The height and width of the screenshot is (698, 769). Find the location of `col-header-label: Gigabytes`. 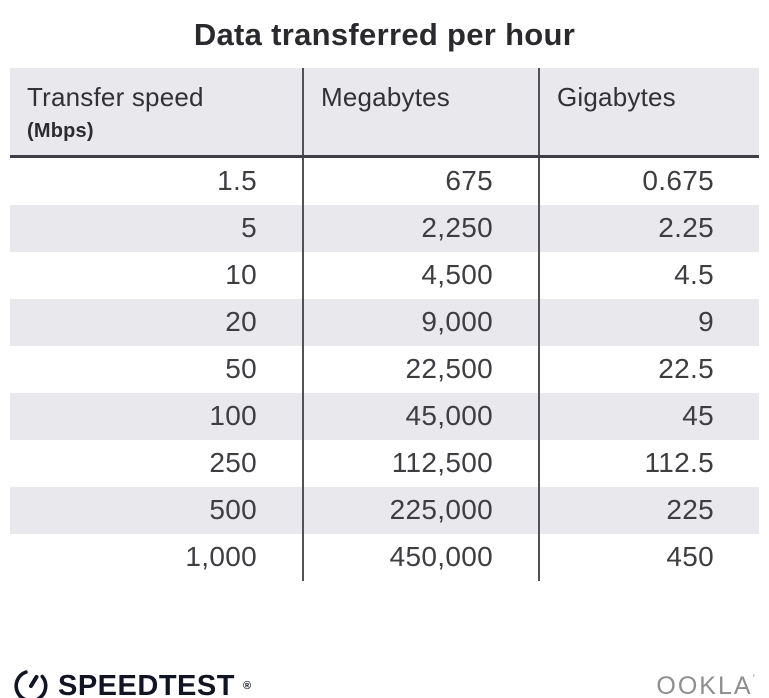

col-header-label: Gigabytes is located at coordinates (616, 97).